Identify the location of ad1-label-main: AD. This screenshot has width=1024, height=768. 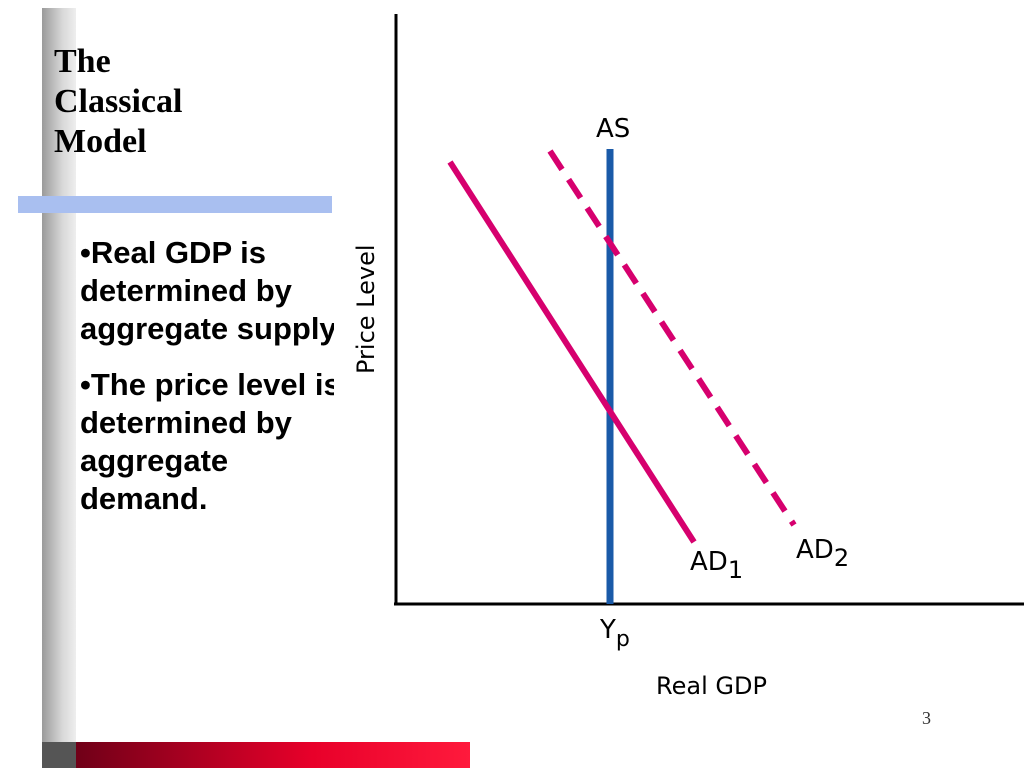
(709, 562).